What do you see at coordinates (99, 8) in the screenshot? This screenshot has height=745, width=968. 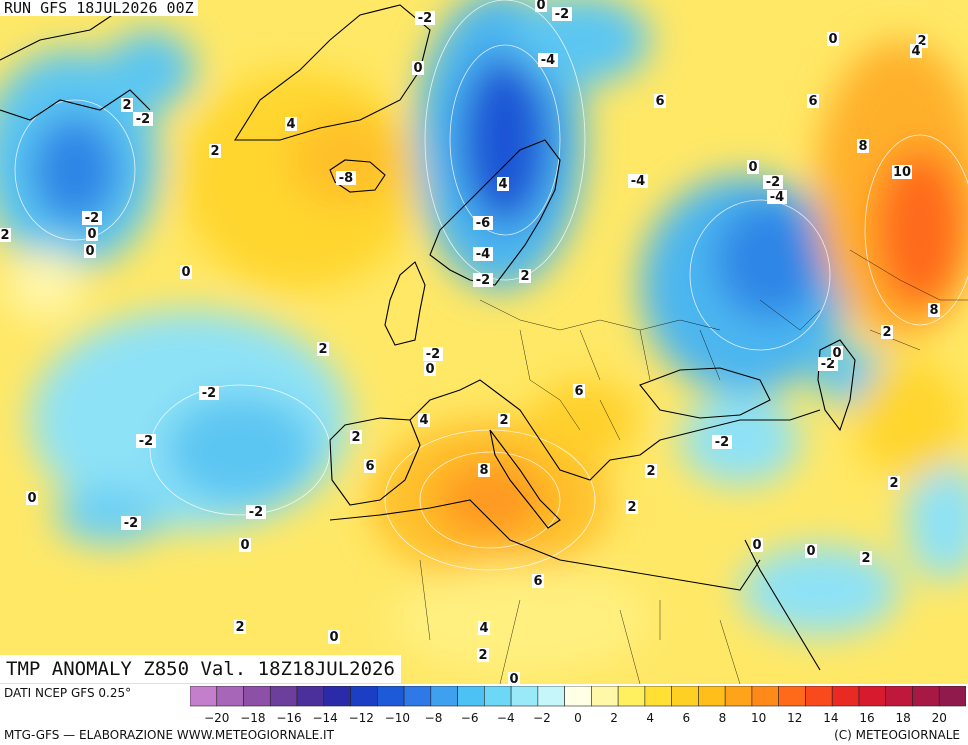 I see `run-label: RUN GFS 18JUL2026 00Z` at bounding box center [99, 8].